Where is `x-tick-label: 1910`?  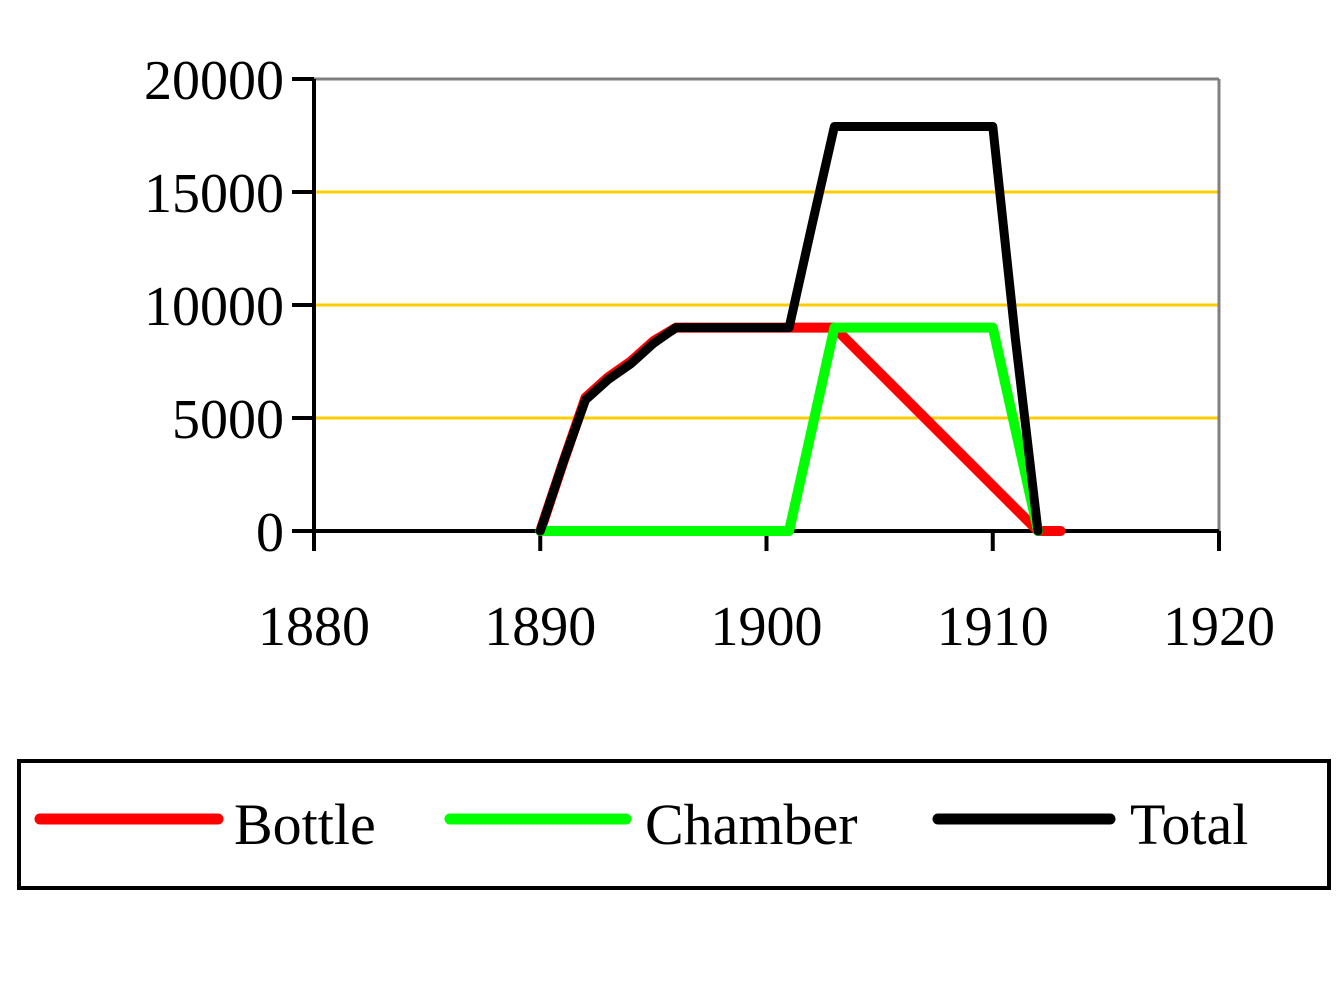 x-tick-label: 1910 is located at coordinates (993, 627).